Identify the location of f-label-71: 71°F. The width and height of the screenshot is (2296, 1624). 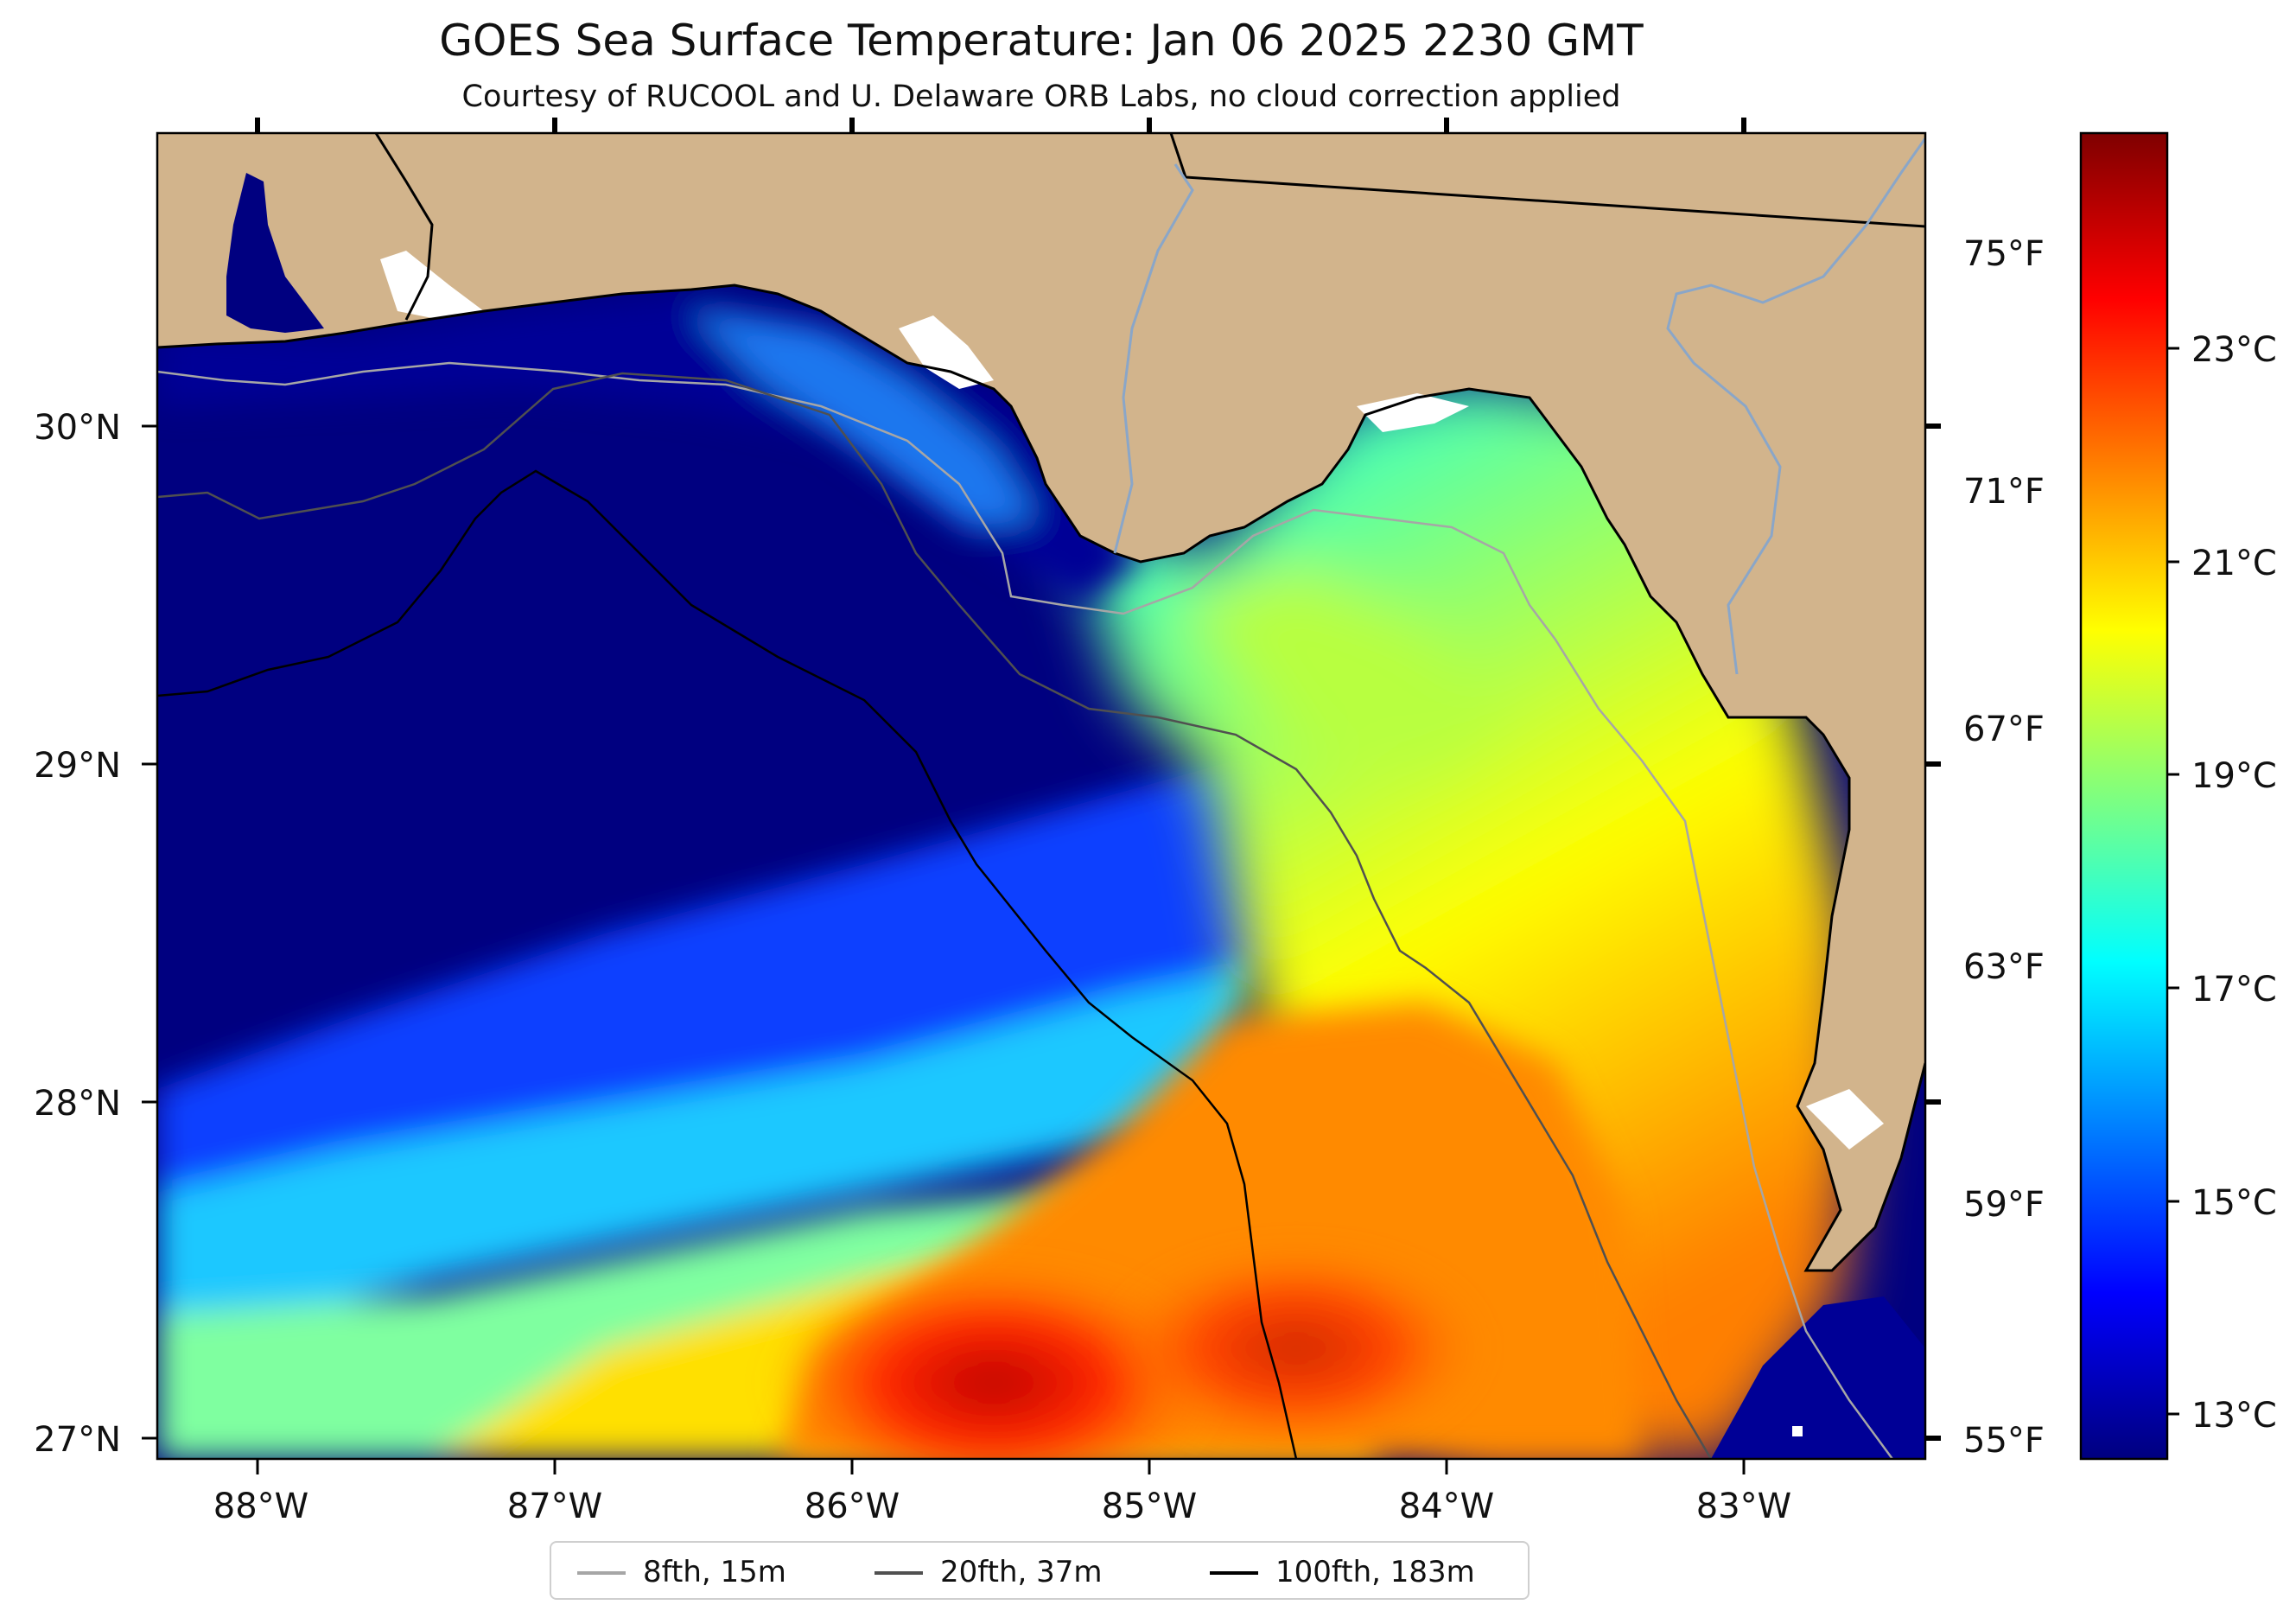
(2004, 492).